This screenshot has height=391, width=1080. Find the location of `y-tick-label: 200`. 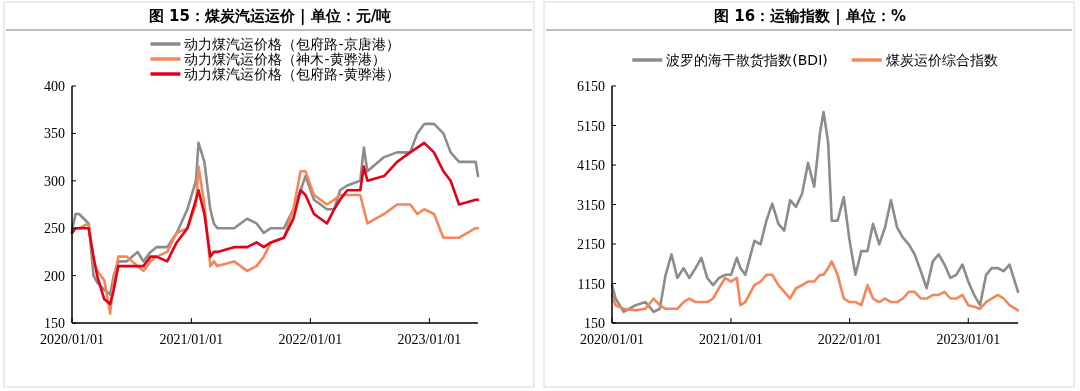

y-tick-label: 200 is located at coordinates (54, 276).